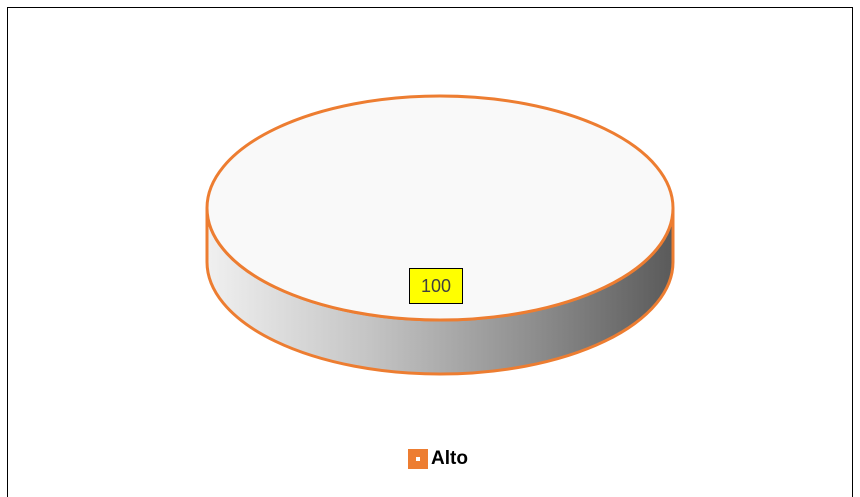 Image resolution: width=860 pixels, height=497 pixels. I want to click on legend-label-alto: Alto, so click(449, 458).